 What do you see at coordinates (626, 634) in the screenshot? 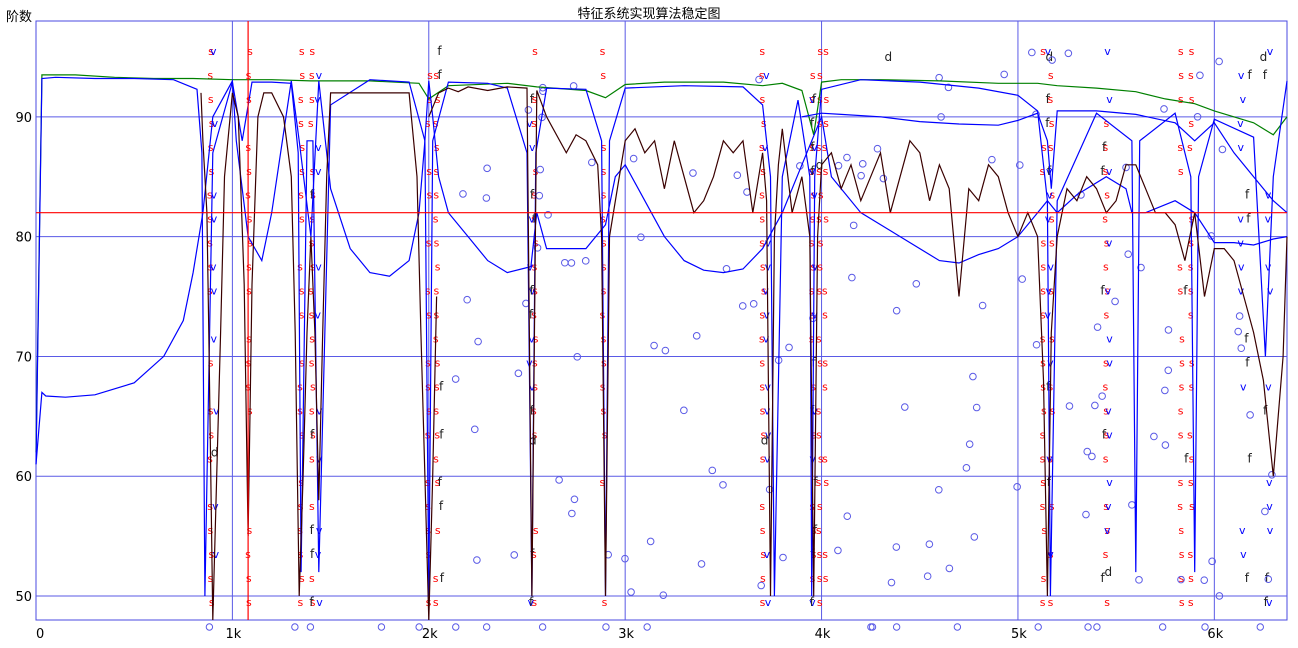
I see `x-tick-label: 3k` at bounding box center [626, 634].